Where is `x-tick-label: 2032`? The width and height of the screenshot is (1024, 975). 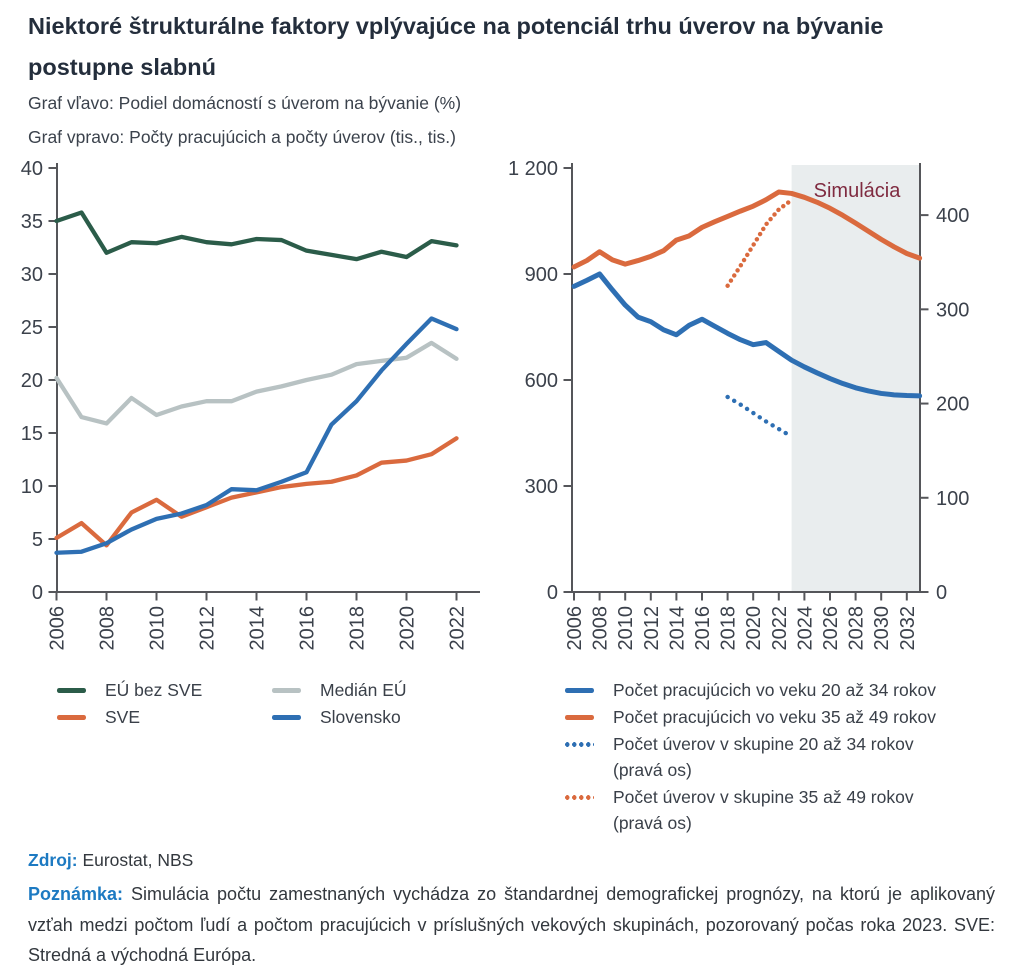 x-tick-label: 2032 is located at coordinates (908, 628).